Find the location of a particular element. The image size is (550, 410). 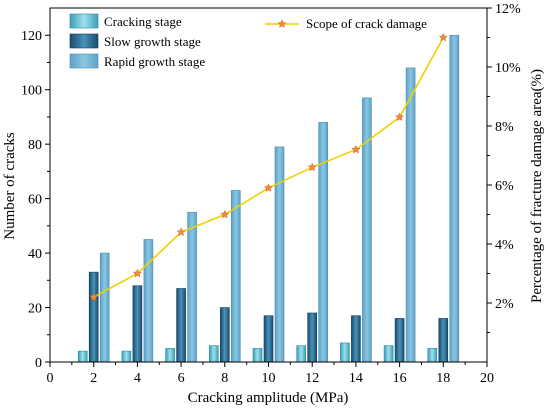

x-tick-label: 14 is located at coordinates (356, 378).